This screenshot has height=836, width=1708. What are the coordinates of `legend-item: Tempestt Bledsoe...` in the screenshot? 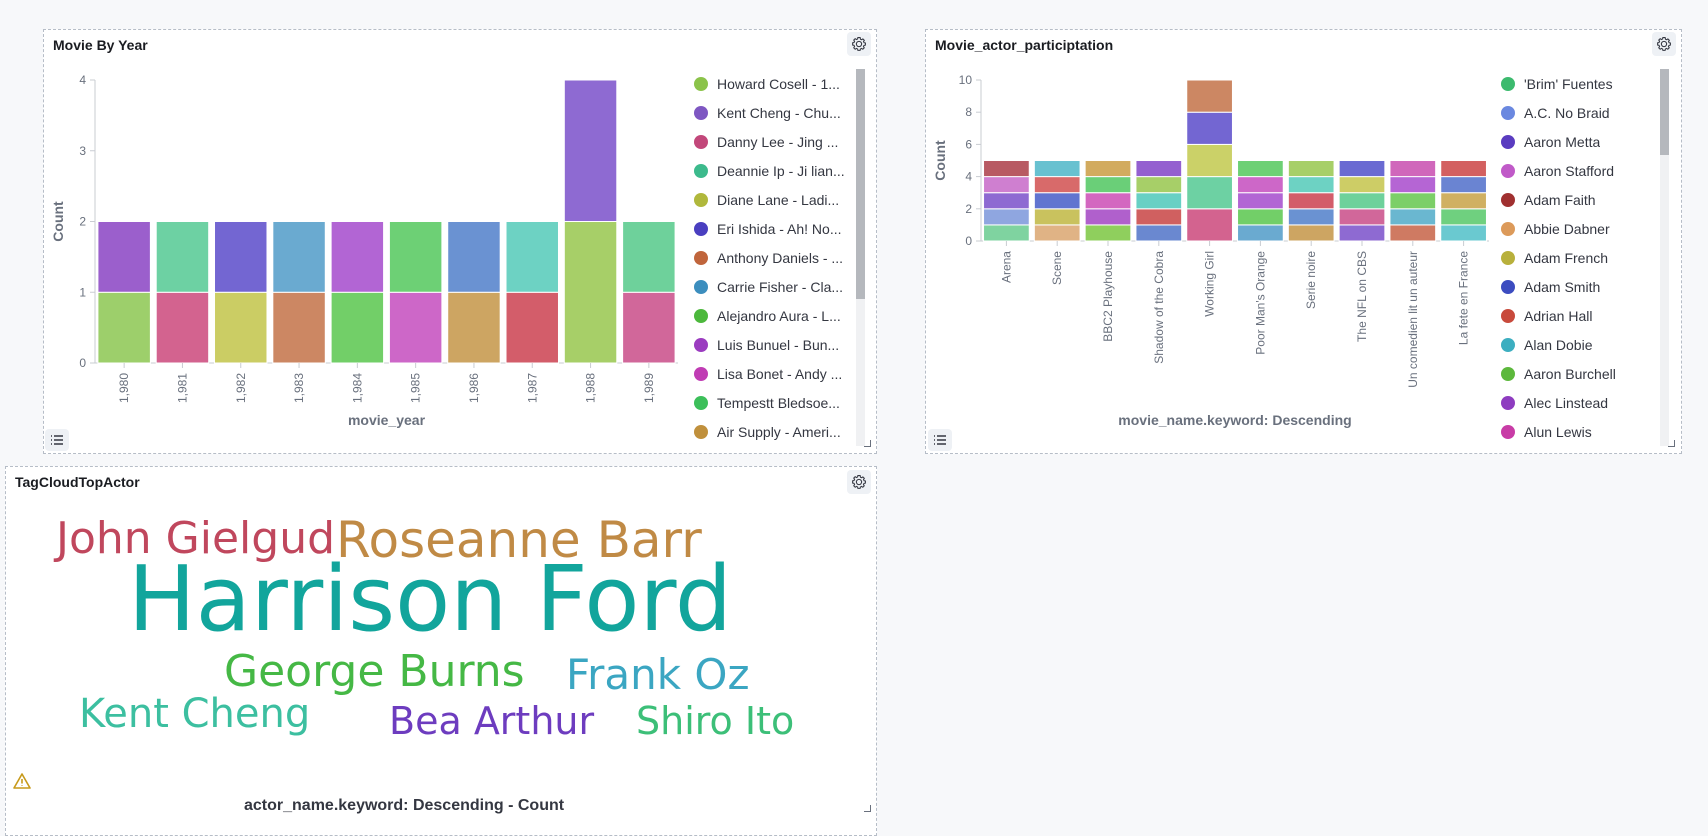 It's located at (779, 402).